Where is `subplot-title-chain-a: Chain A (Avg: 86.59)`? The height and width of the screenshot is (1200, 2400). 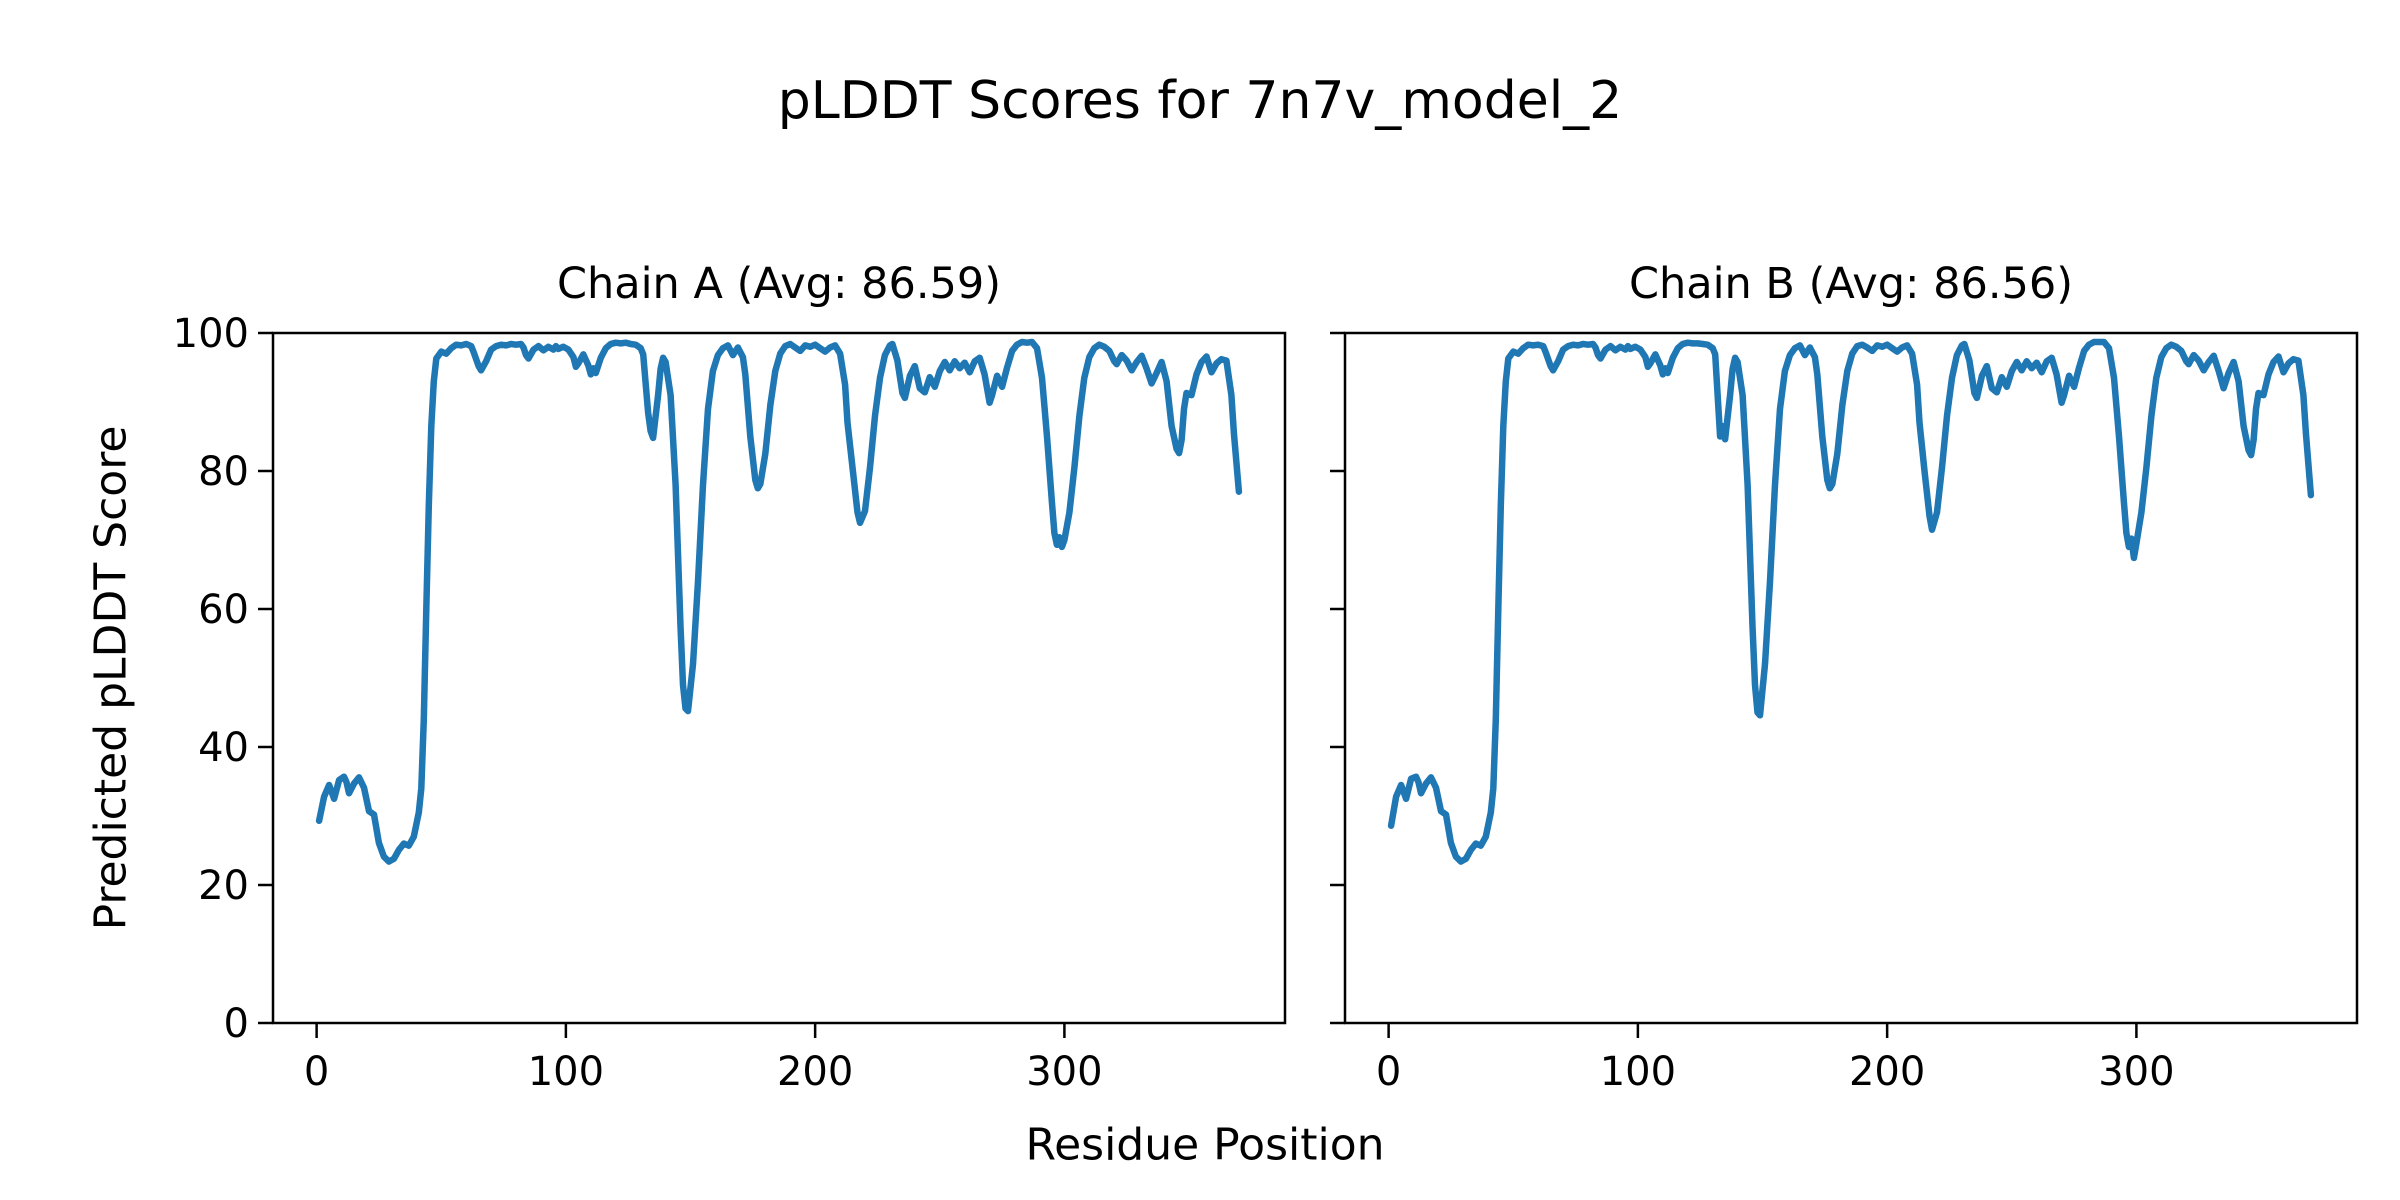 subplot-title-chain-a: Chain A (Avg: 86.59) is located at coordinates (779, 284).